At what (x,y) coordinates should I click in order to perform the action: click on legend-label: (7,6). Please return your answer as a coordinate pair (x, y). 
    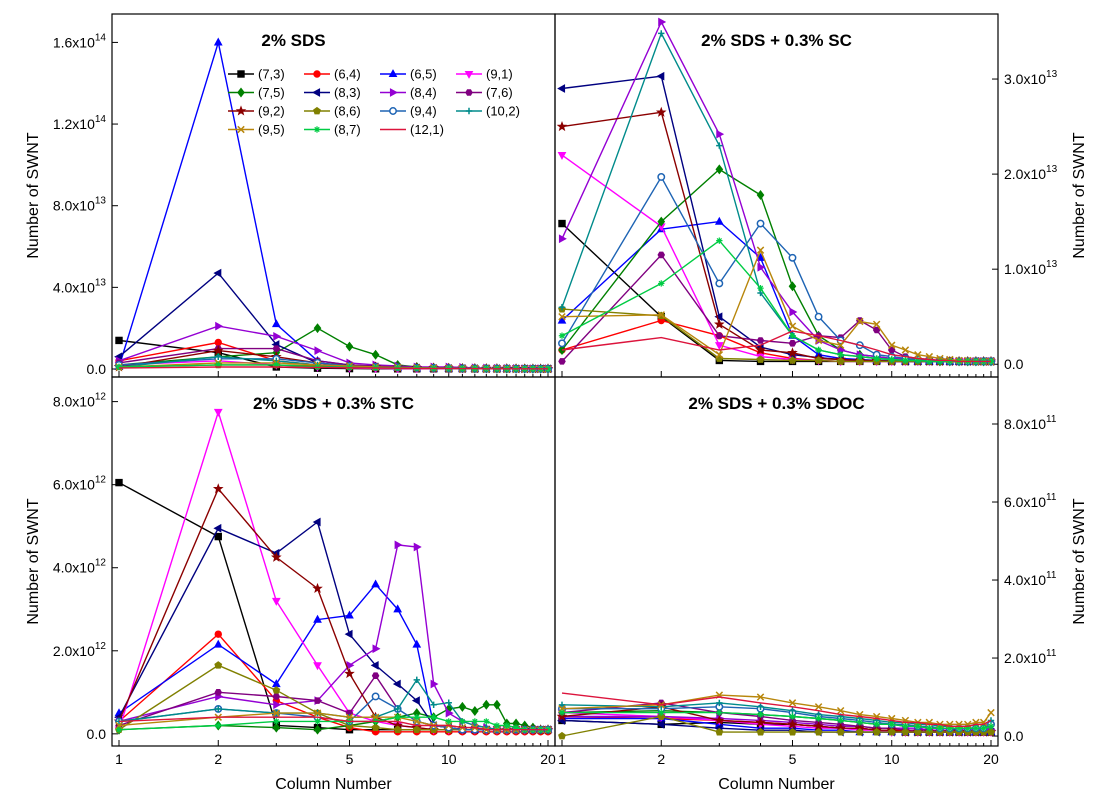
    Looking at the image, I should click on (499, 92).